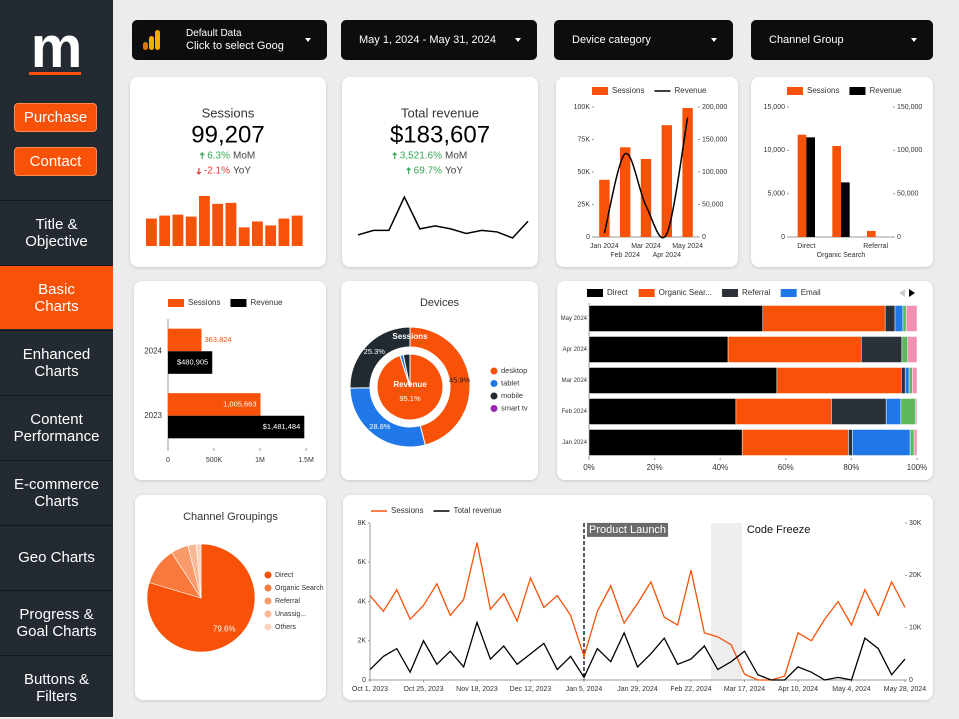 The width and height of the screenshot is (959, 719). Describe the element at coordinates (239, 403) in the screenshot. I see `data-label: 1,005,663` at that location.